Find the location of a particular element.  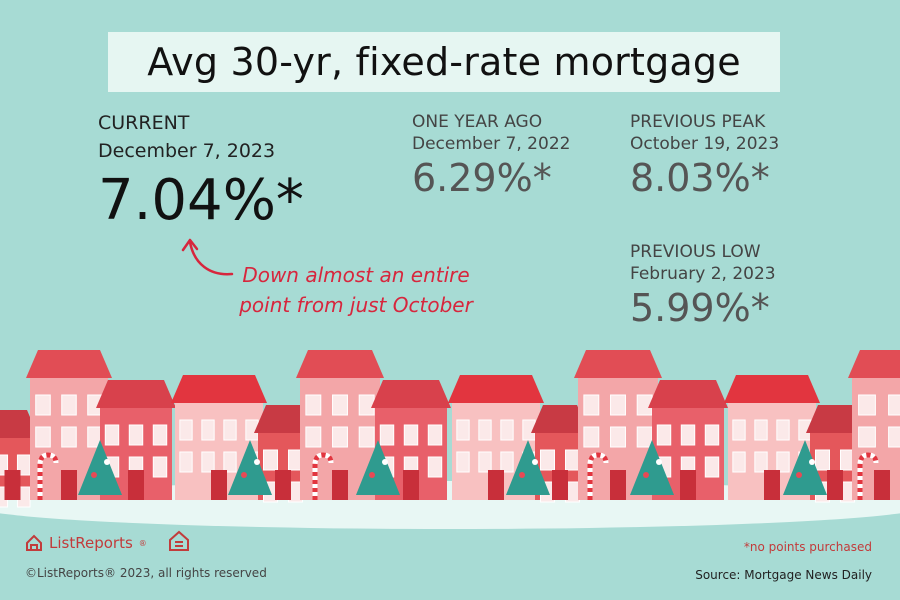

curved-arrow-icon is located at coordinates (207, 257).